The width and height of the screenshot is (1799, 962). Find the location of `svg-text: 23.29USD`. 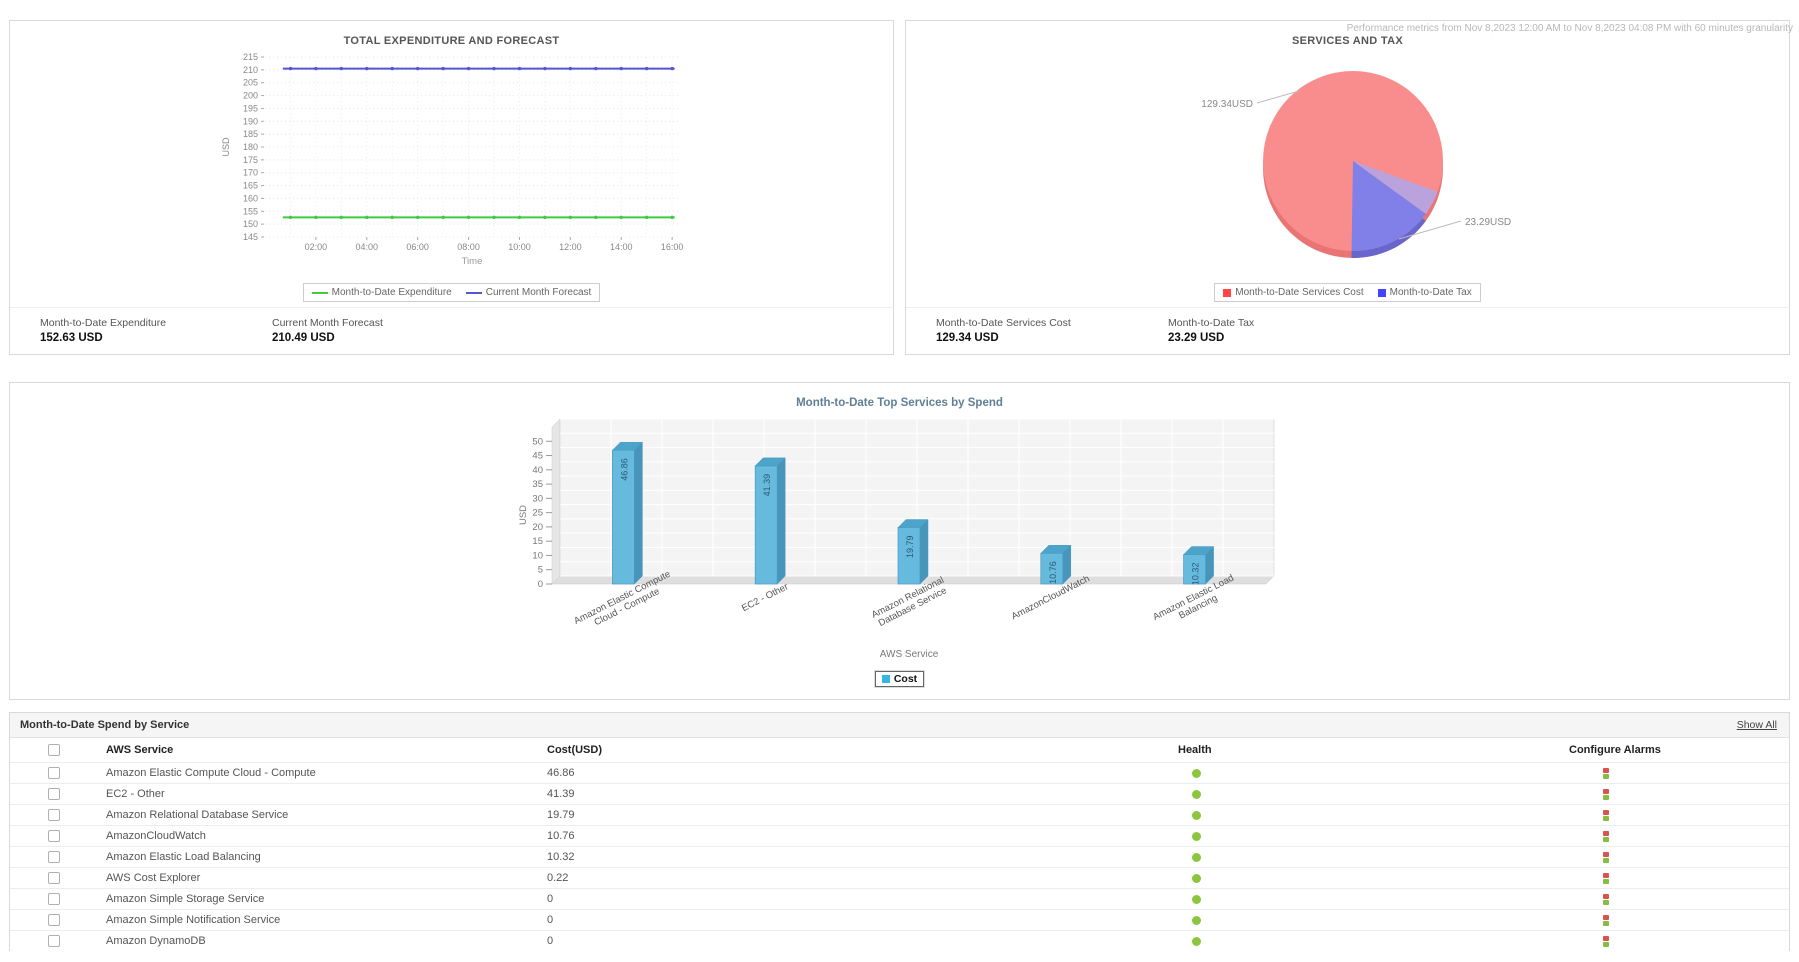

svg-text: 23.29USD is located at coordinates (1488, 222).